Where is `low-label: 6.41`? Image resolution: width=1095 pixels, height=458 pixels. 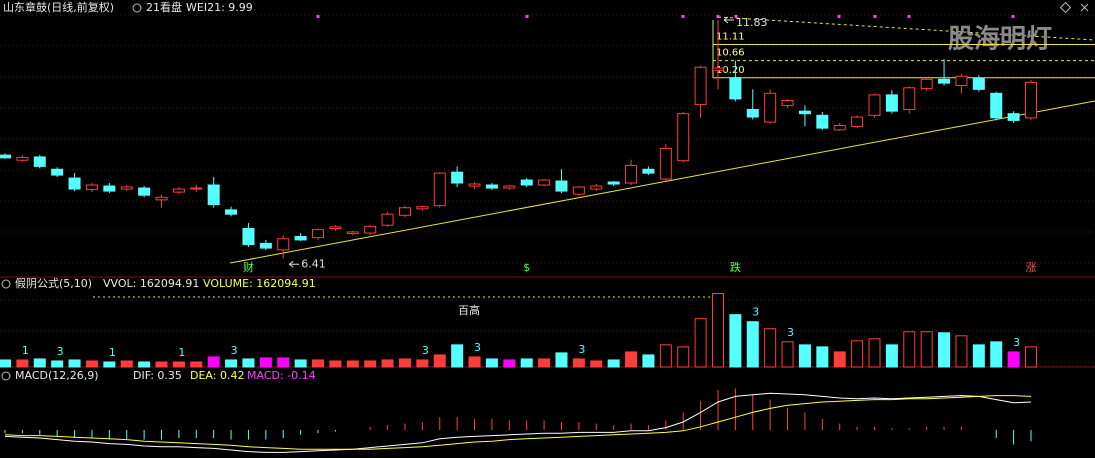 low-label: 6.41 is located at coordinates (313, 263).